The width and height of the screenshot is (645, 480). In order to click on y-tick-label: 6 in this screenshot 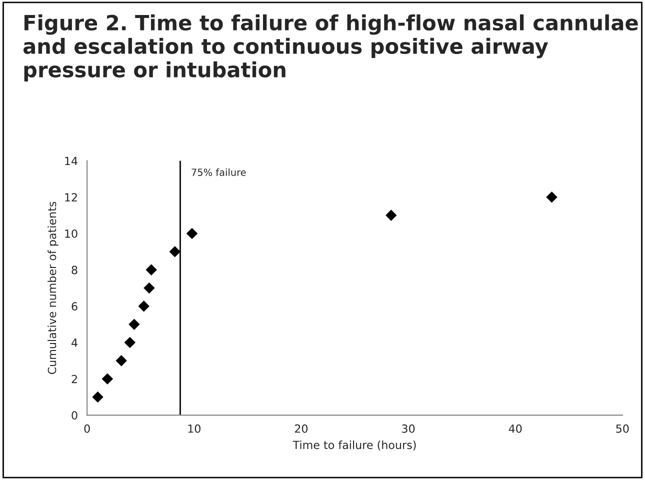, I will do `click(75, 306)`.